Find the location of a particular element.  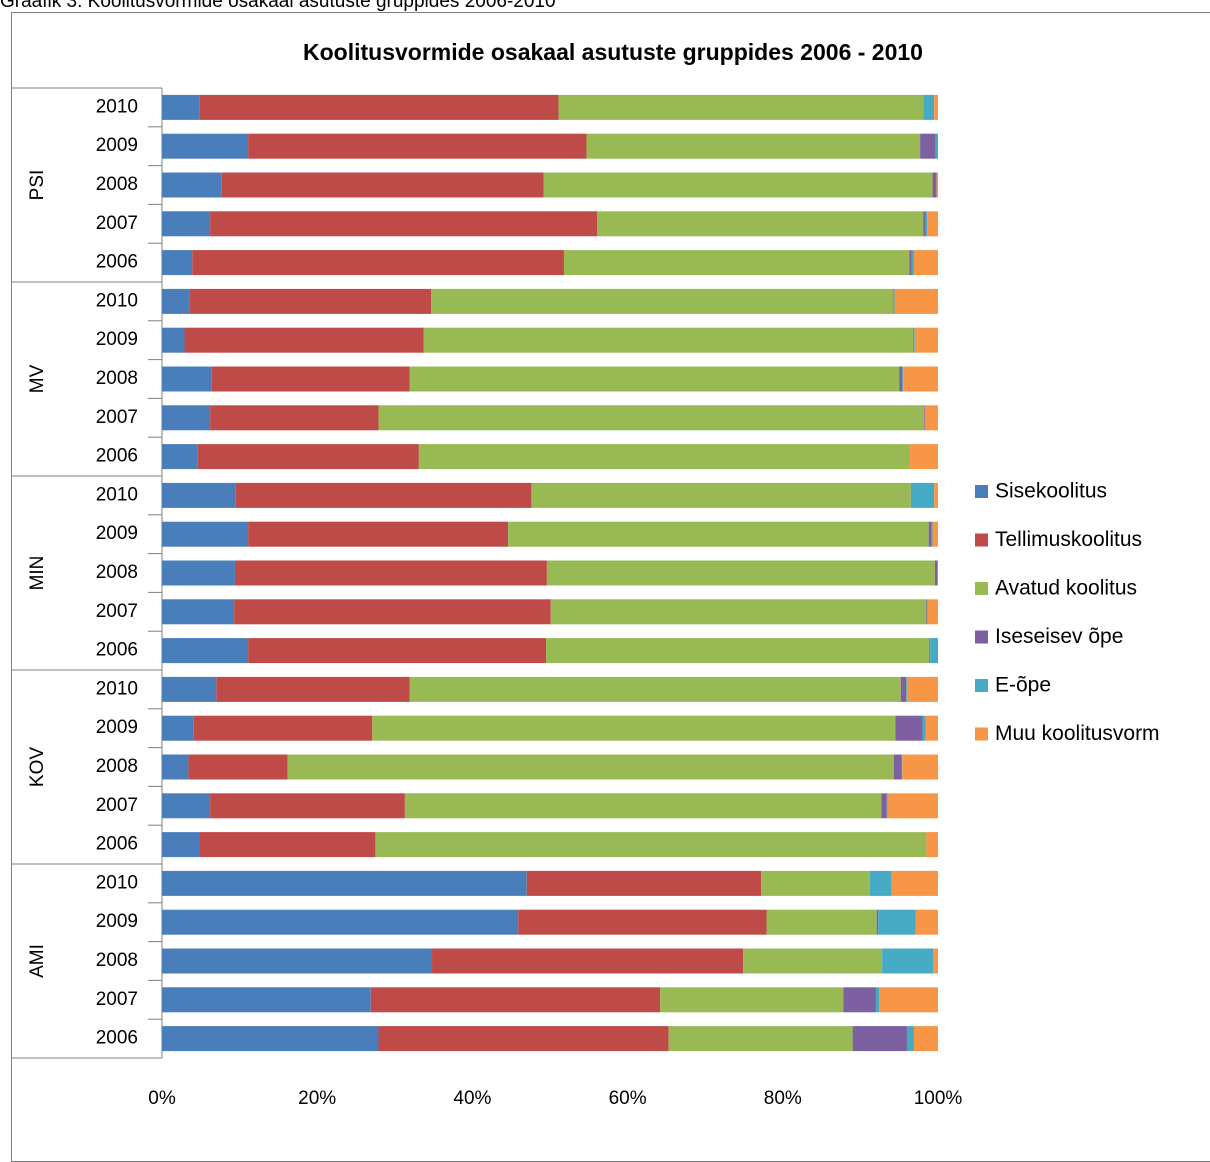

x-tick-label: 80% is located at coordinates (783, 1098).